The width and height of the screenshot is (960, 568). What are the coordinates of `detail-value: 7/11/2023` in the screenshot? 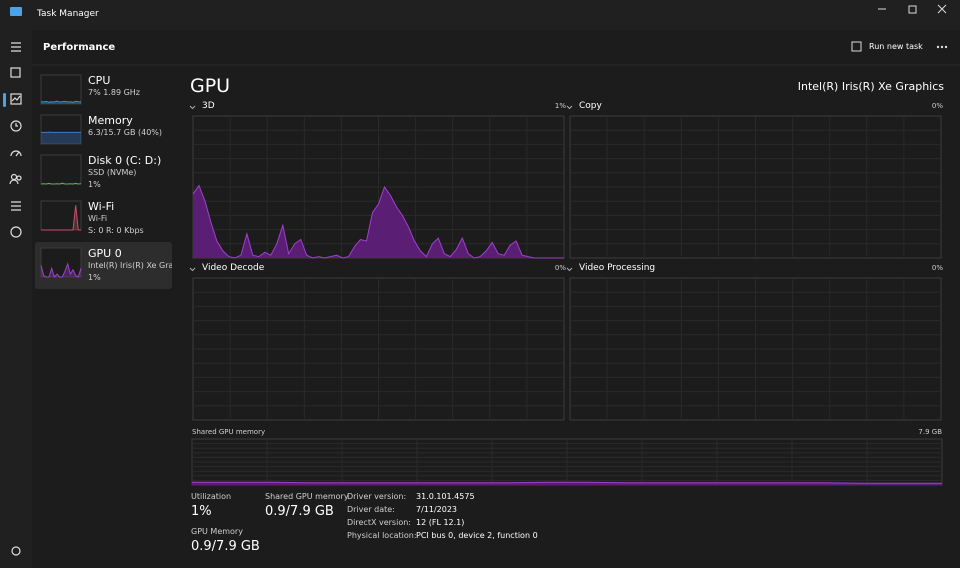 It's located at (437, 509).